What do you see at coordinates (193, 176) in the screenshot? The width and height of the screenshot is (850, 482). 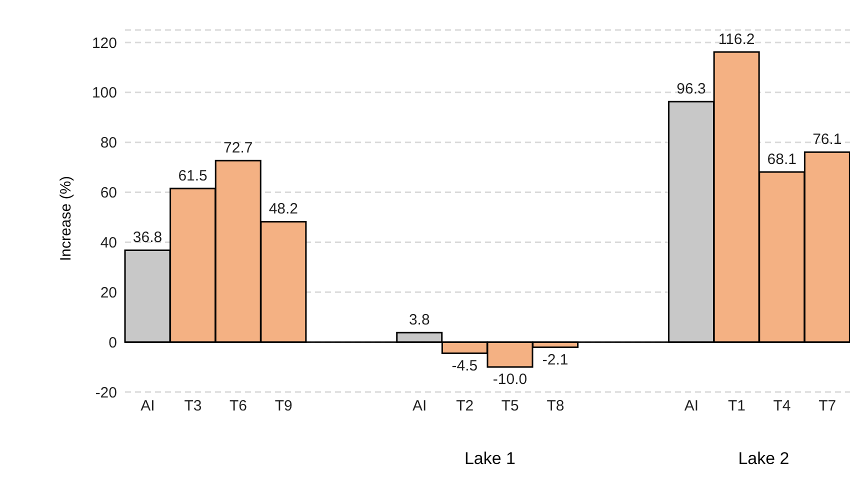 I see `data-label: 61.5` at bounding box center [193, 176].